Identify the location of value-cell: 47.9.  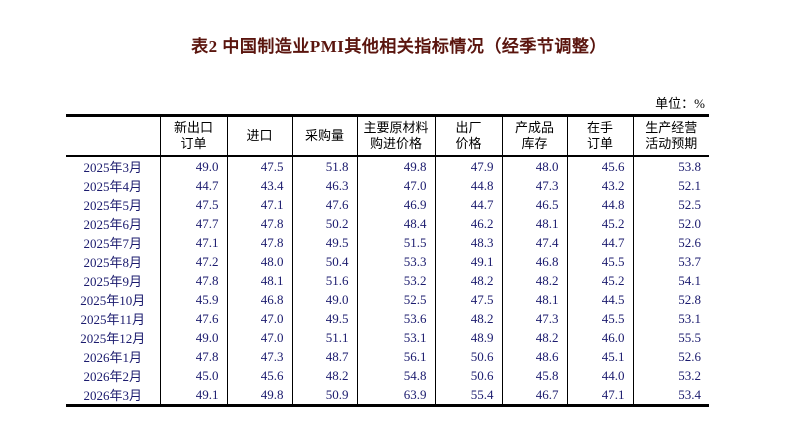
(468, 166).